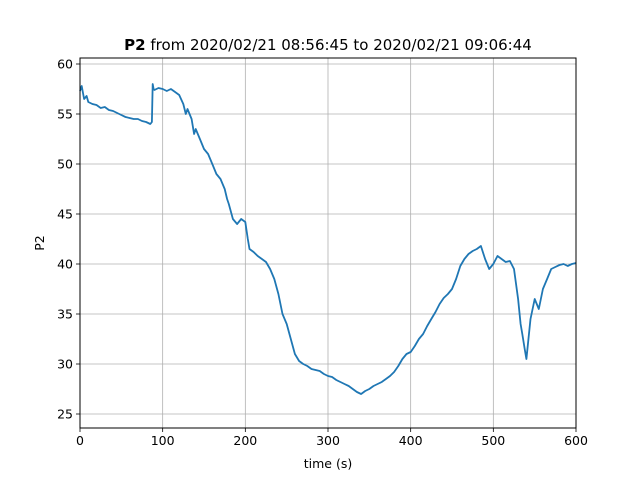  I want to click on y-axis-label: P2, so click(39, 243).